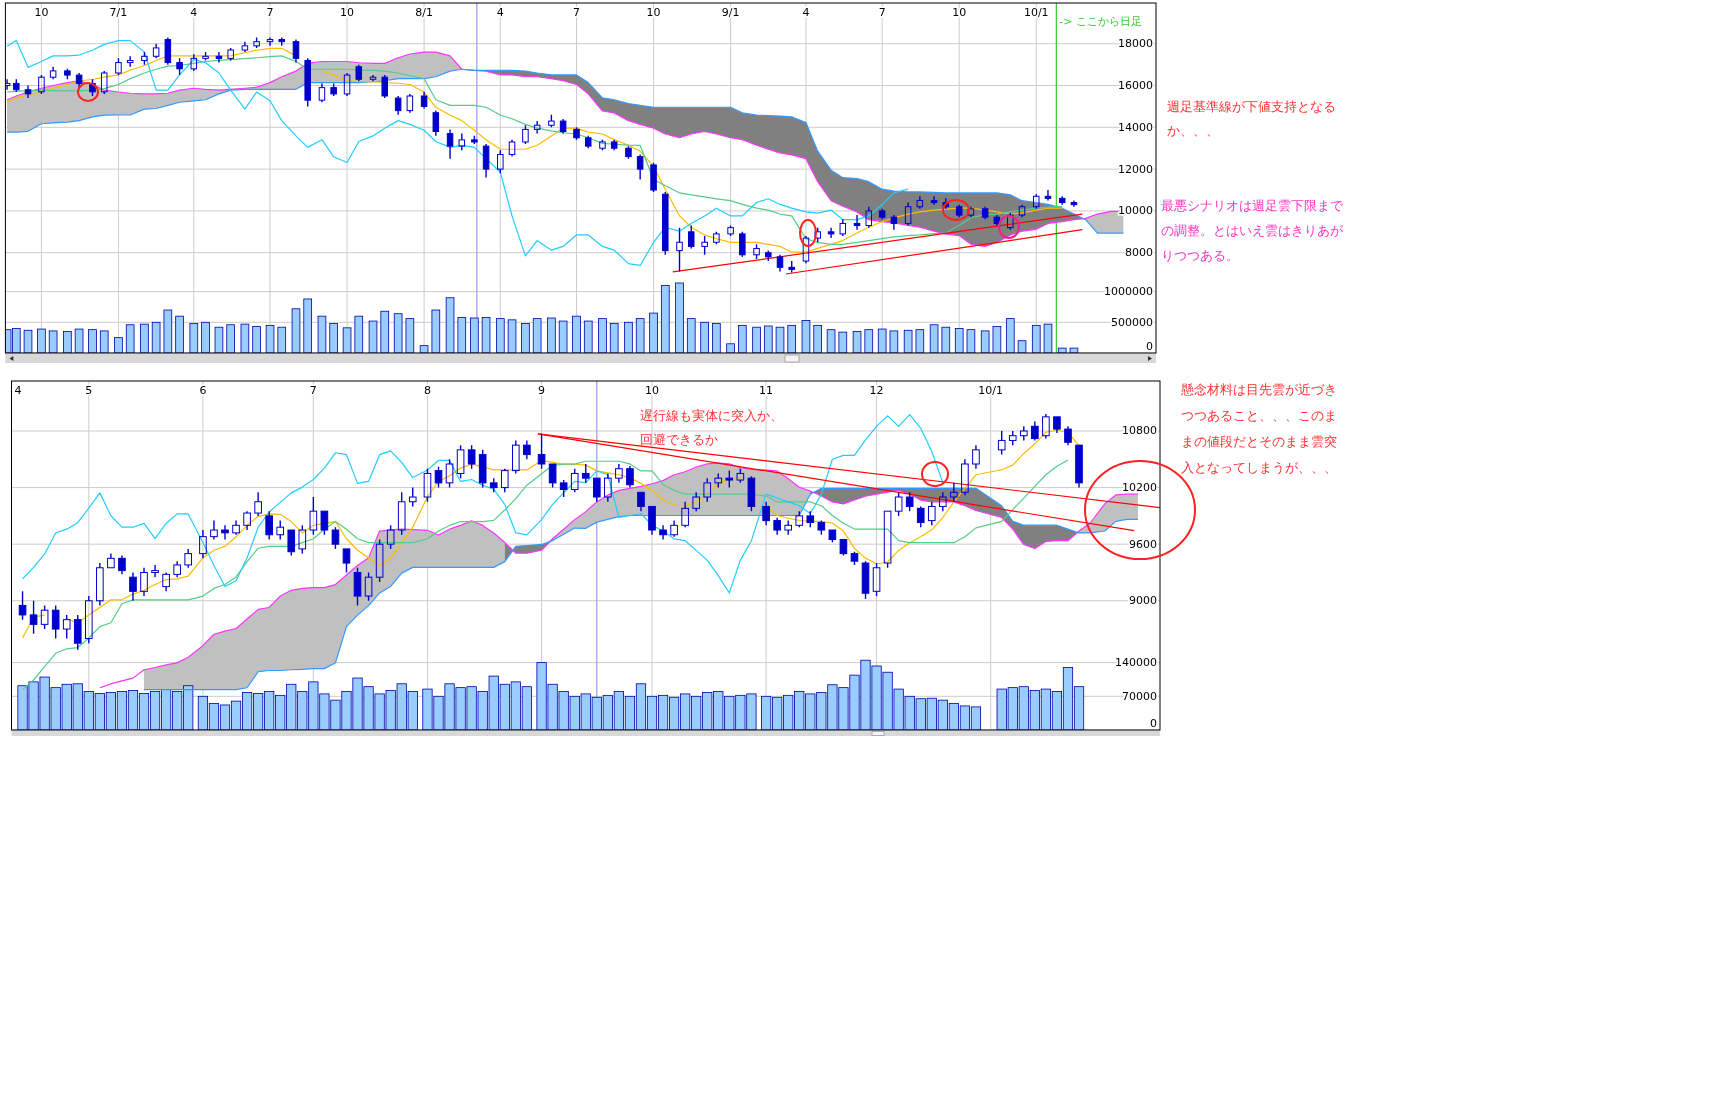 The width and height of the screenshot is (1718, 1106). What do you see at coordinates (876, 390) in the screenshot?
I see `x-tick-label: 12` at bounding box center [876, 390].